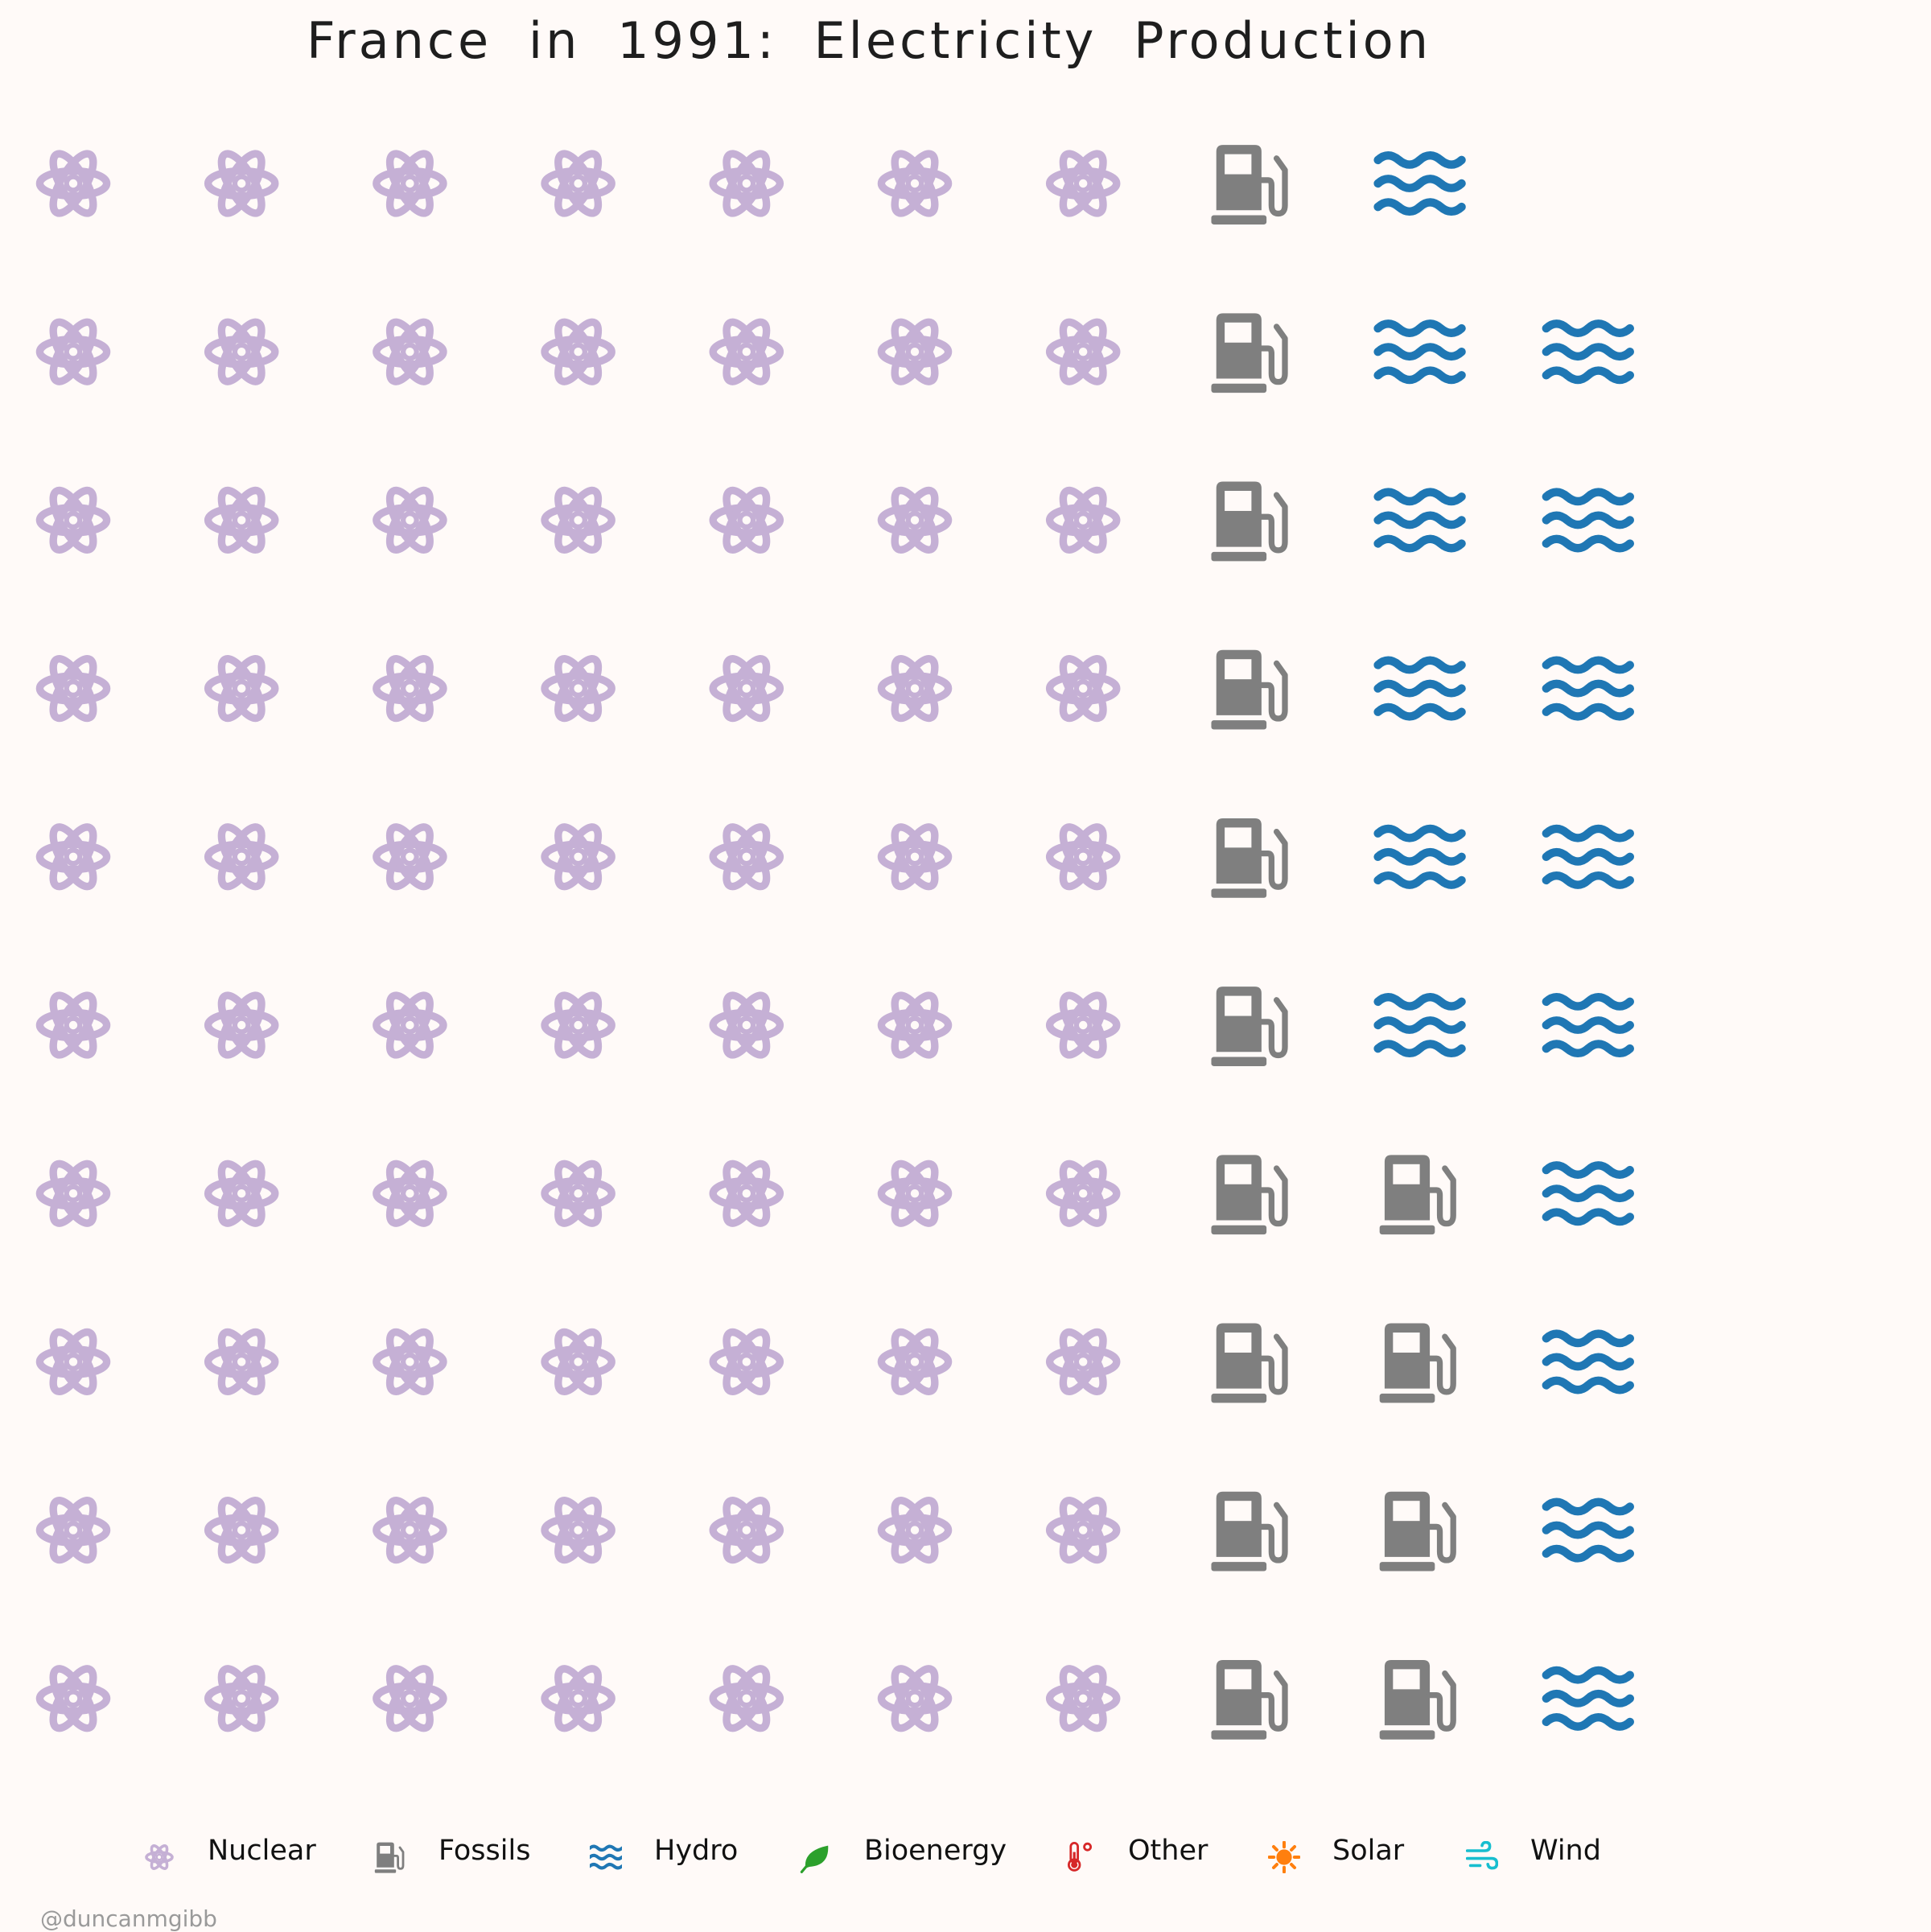 The image size is (1931, 1932). I want to click on gas-pump-icon, so click(389, 1857).